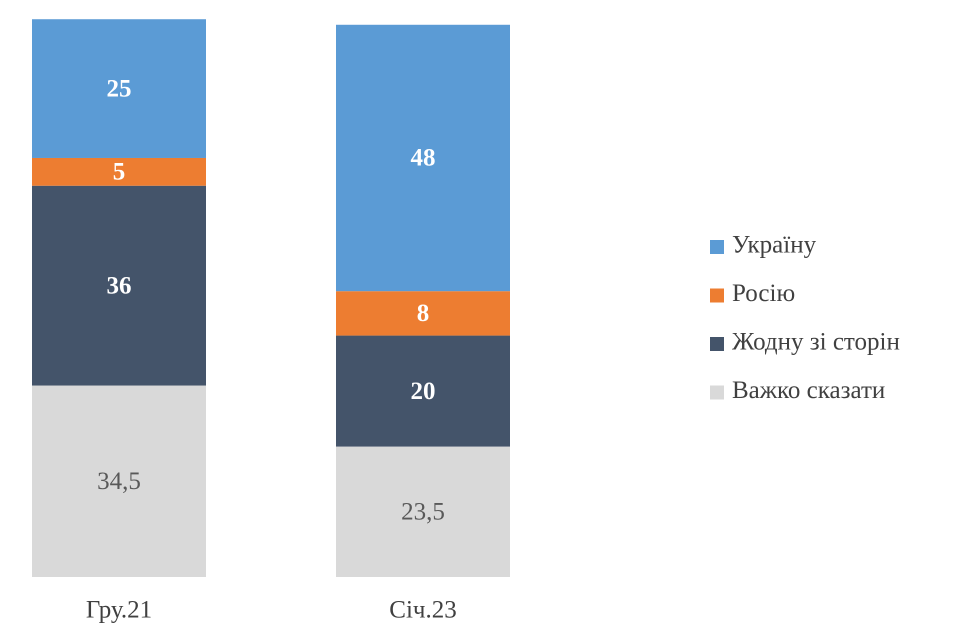  I want to click on data-label: 5, so click(119, 172).